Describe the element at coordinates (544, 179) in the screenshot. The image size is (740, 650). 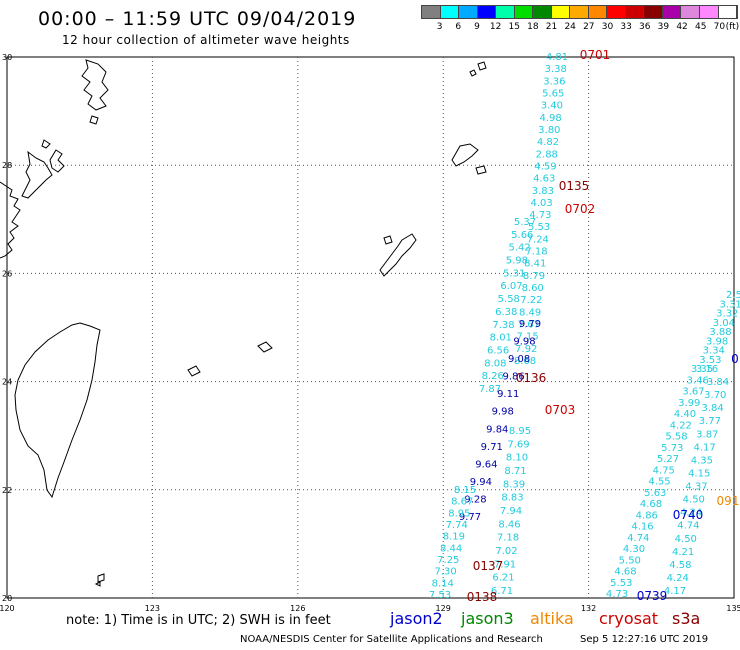
I see `wave-height-value: 4.63` at that location.